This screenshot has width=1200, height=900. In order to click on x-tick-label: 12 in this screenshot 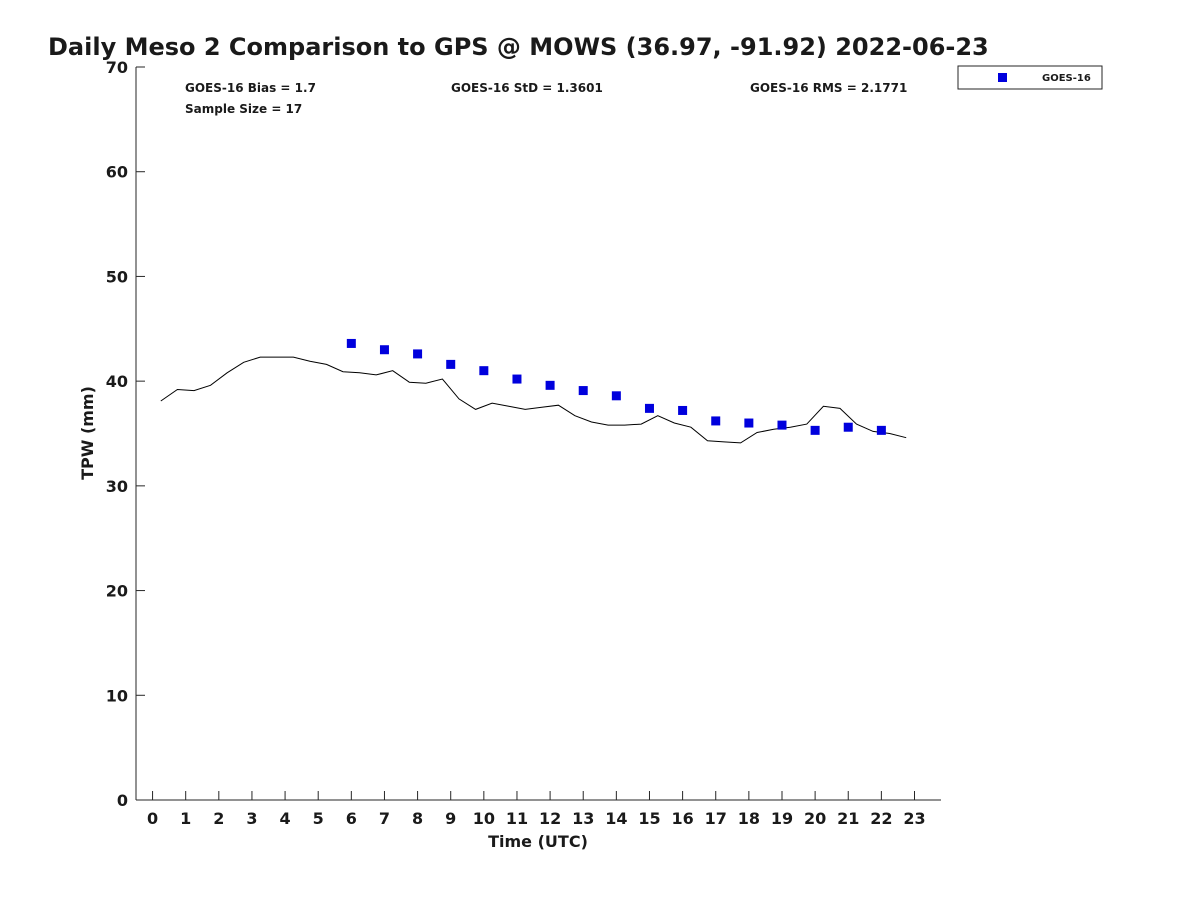, I will do `click(550, 818)`.